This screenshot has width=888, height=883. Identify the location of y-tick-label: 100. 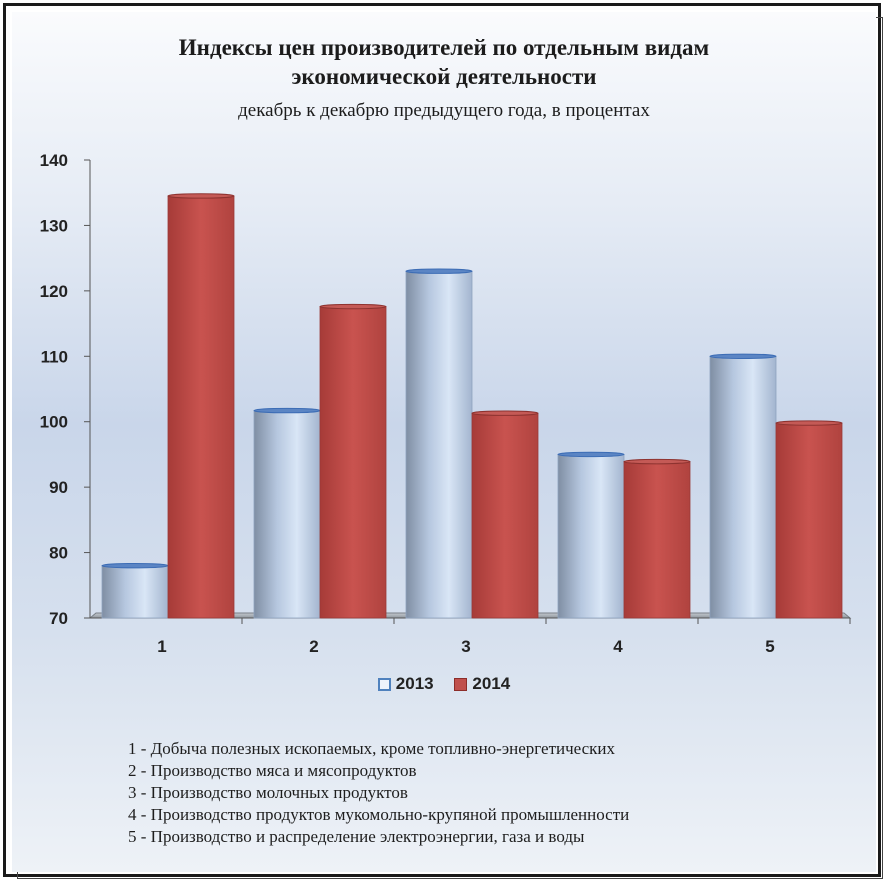
(54, 422).